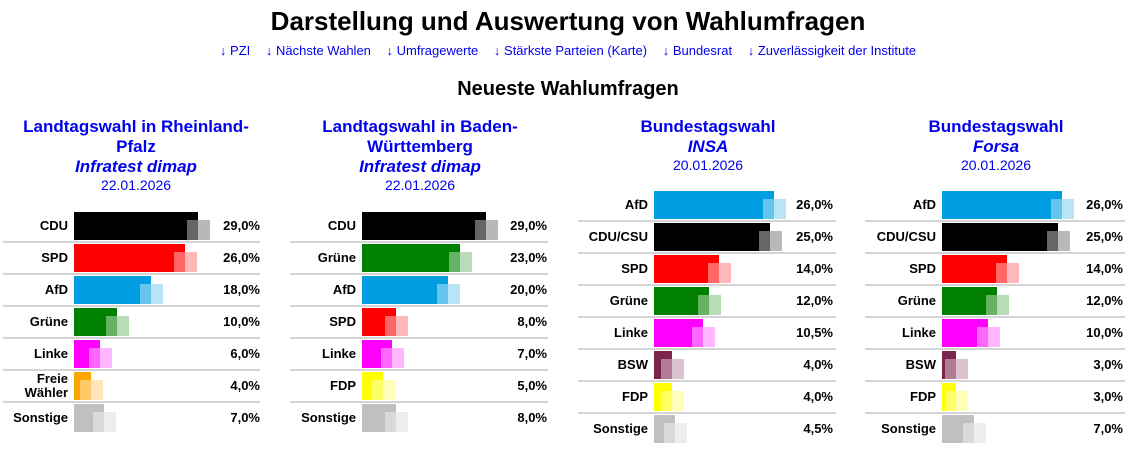  Describe the element at coordinates (318, 50) in the screenshot. I see `nav-link-naechste-wahlen: ↓ Nächste Wahlen` at that location.